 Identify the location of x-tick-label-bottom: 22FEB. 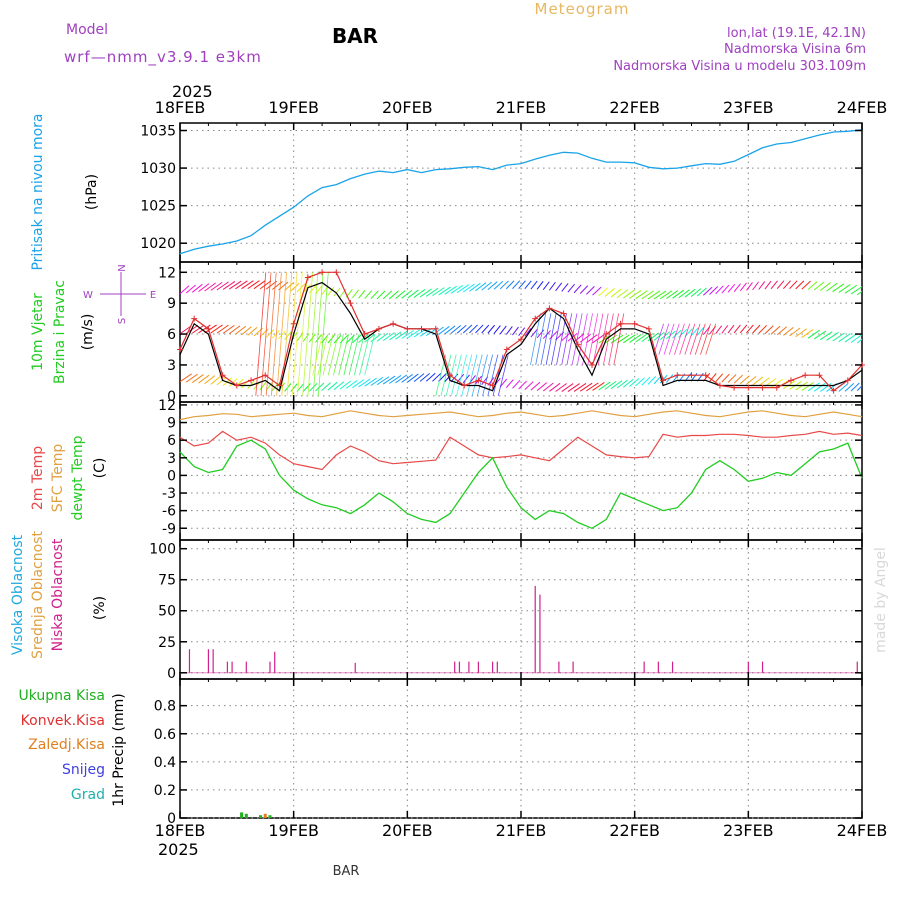
(634, 830).